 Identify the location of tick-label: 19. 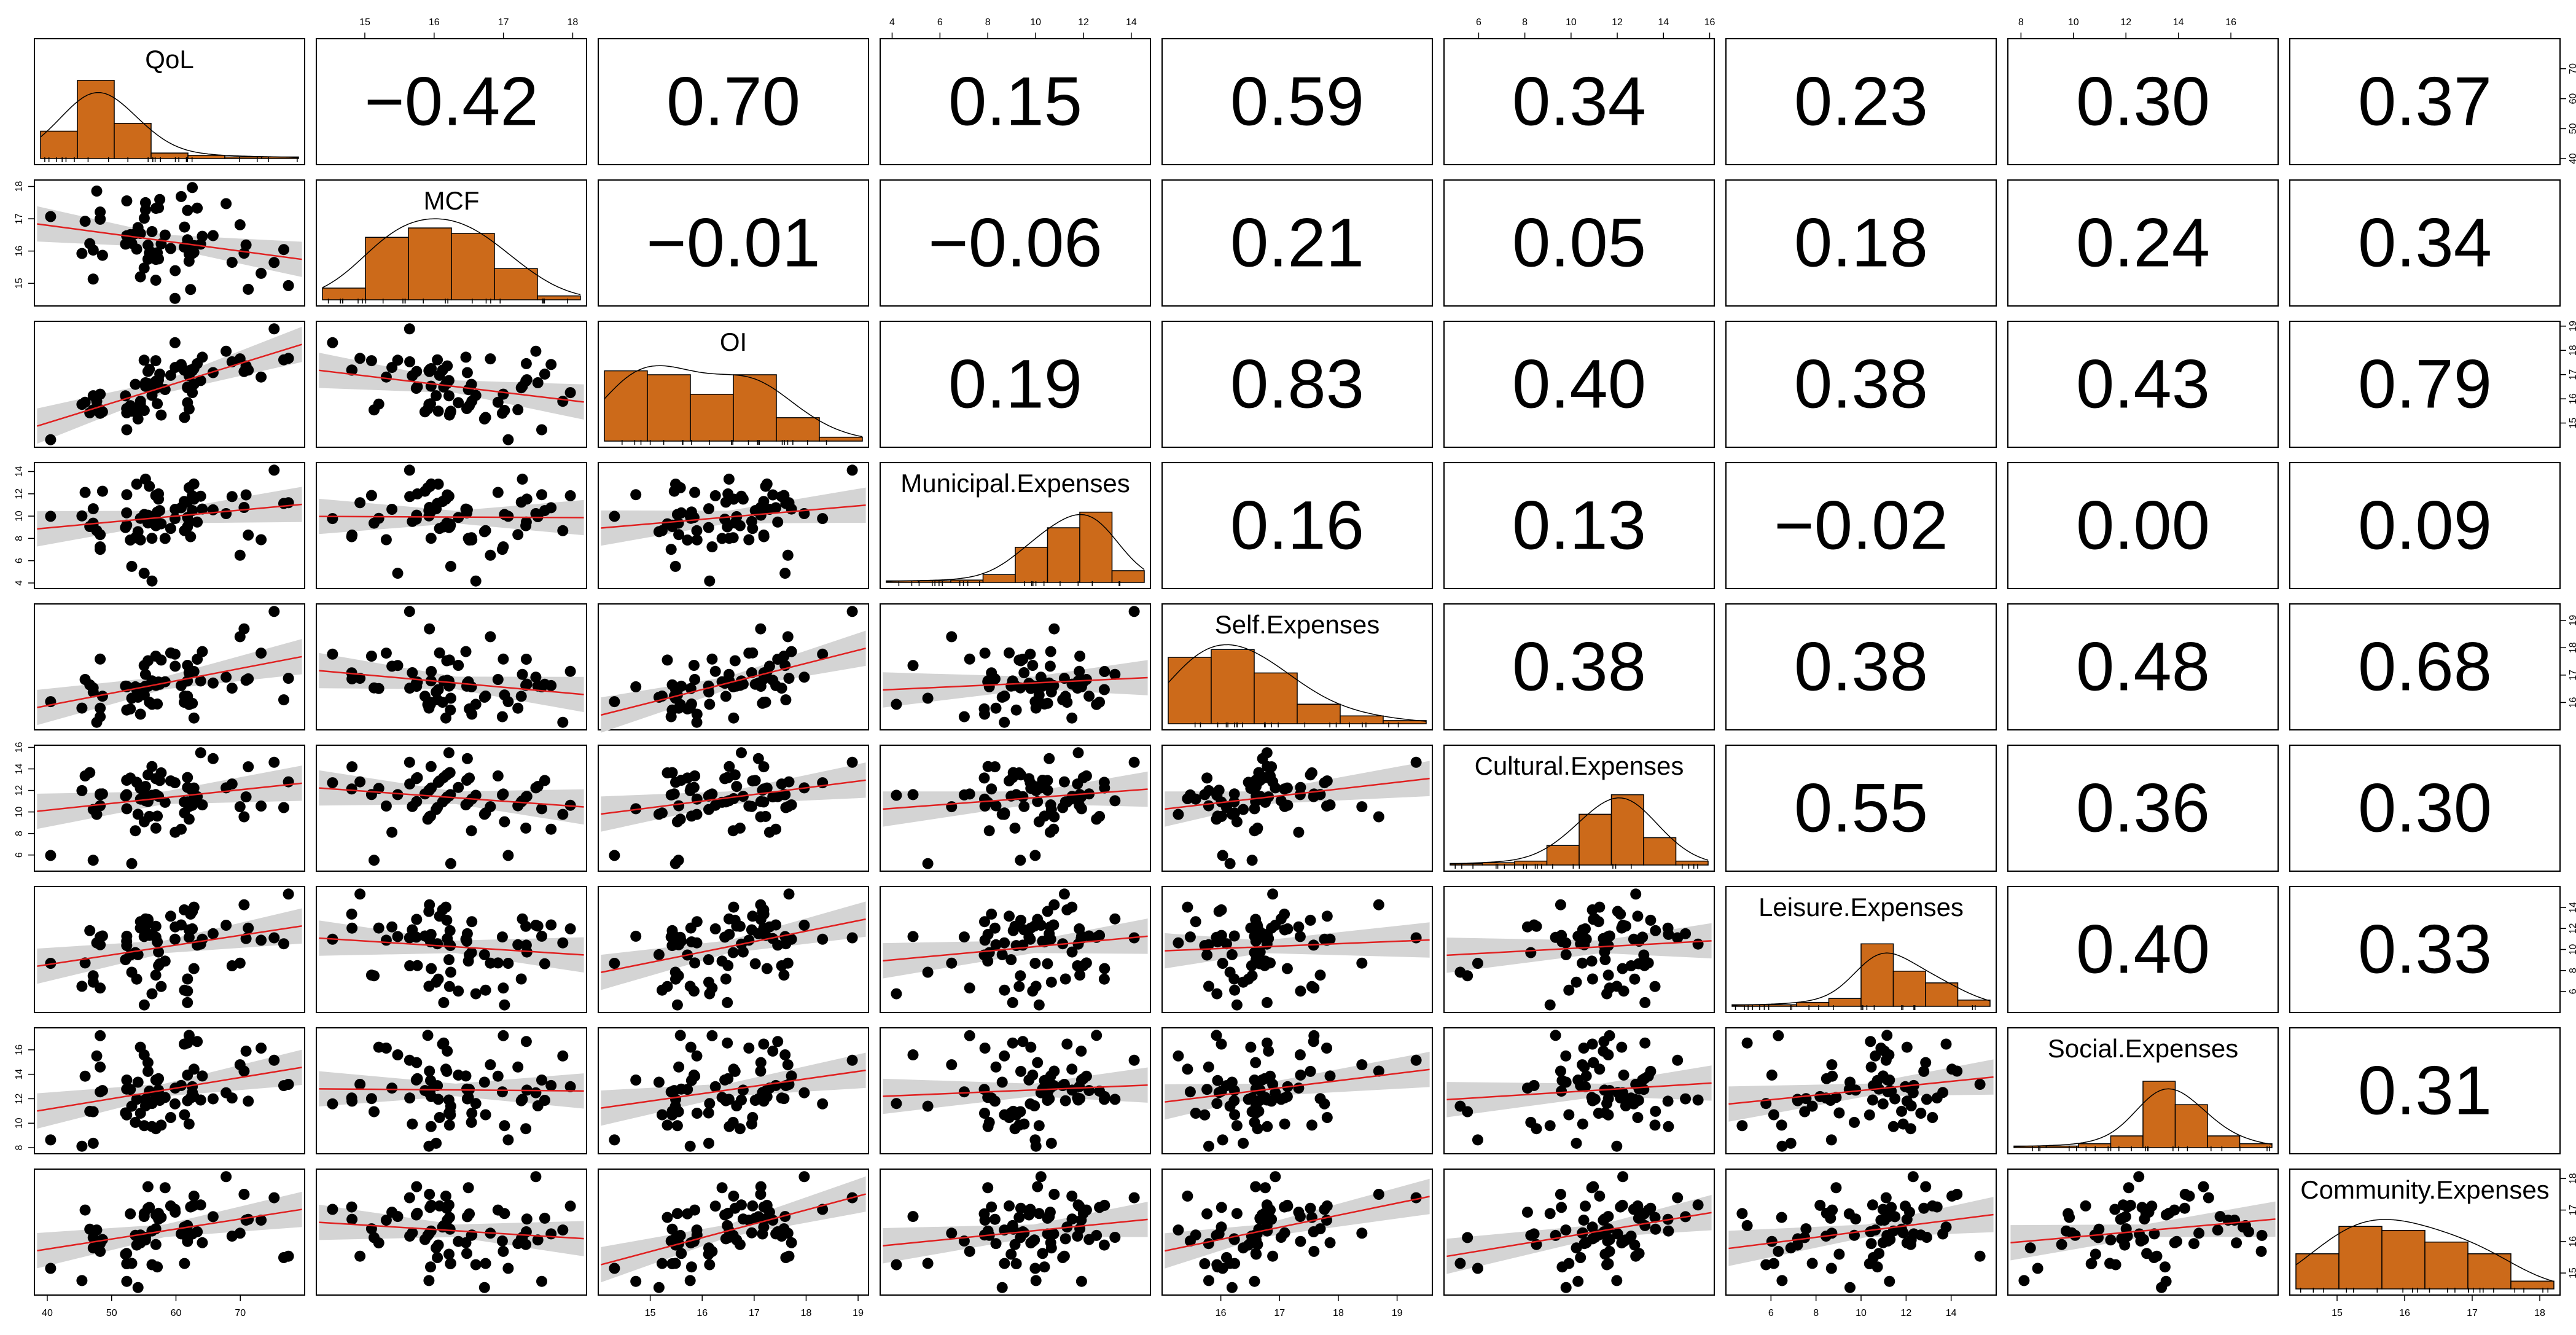
(2572, 326).